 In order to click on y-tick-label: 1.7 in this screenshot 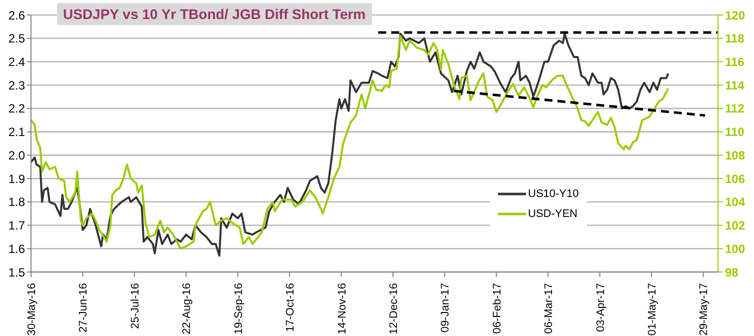, I will do `click(17, 225)`.